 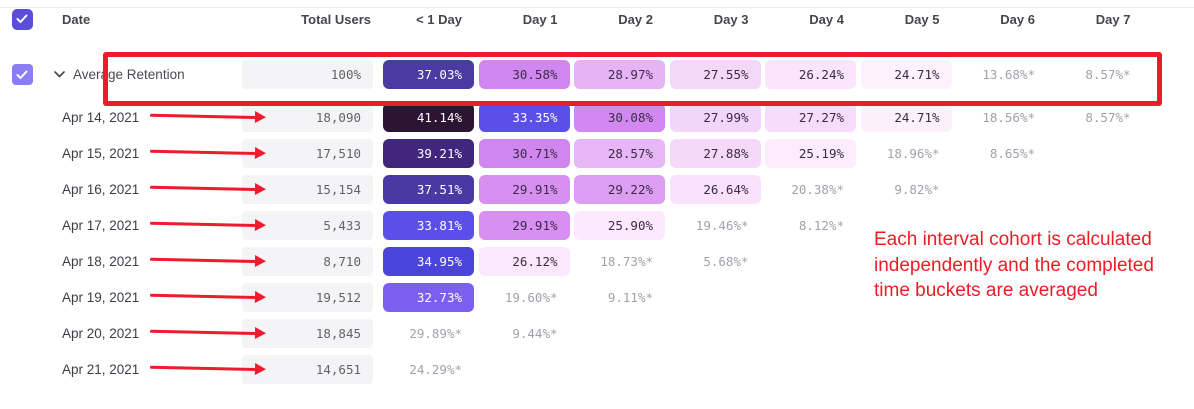 What do you see at coordinates (307, 297) in the screenshot?
I see `total-users-cell: 19,512` at bounding box center [307, 297].